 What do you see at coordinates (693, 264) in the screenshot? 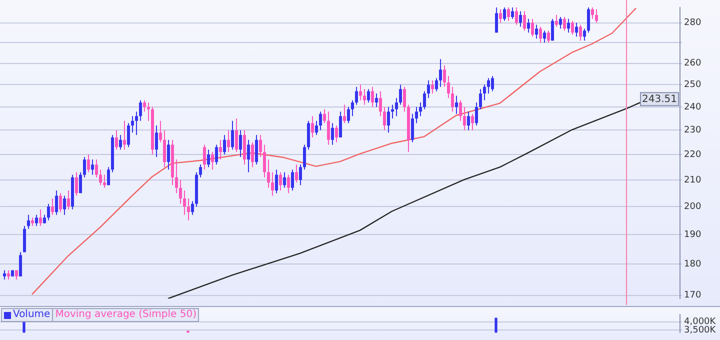
I see `y-tick-label: 180` at bounding box center [693, 264].